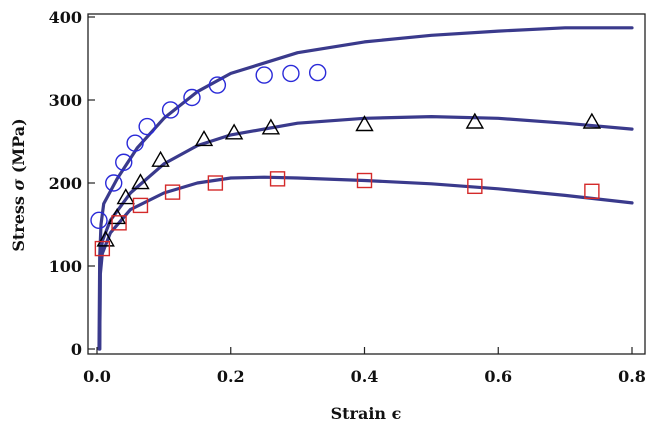 The width and height of the screenshot is (664, 429). I want to click on x-tick-label: 0.2, so click(231, 376).